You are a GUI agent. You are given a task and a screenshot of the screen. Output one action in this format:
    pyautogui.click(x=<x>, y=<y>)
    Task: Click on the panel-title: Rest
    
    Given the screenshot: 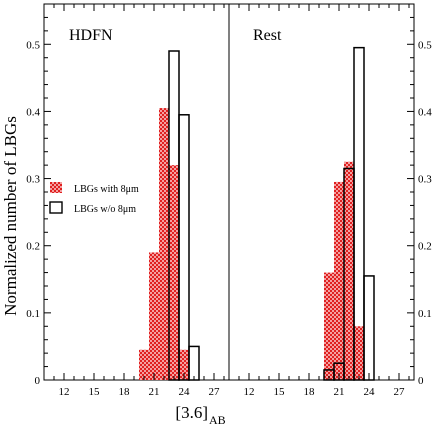 What is the action you would take?
    pyautogui.click(x=267, y=35)
    